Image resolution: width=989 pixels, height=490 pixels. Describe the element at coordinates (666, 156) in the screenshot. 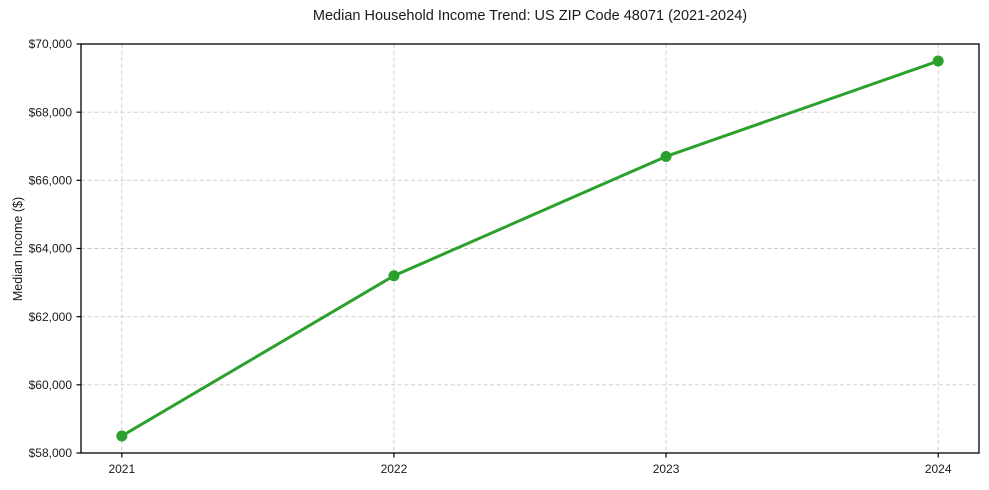

I see `data-point-2023` at that location.